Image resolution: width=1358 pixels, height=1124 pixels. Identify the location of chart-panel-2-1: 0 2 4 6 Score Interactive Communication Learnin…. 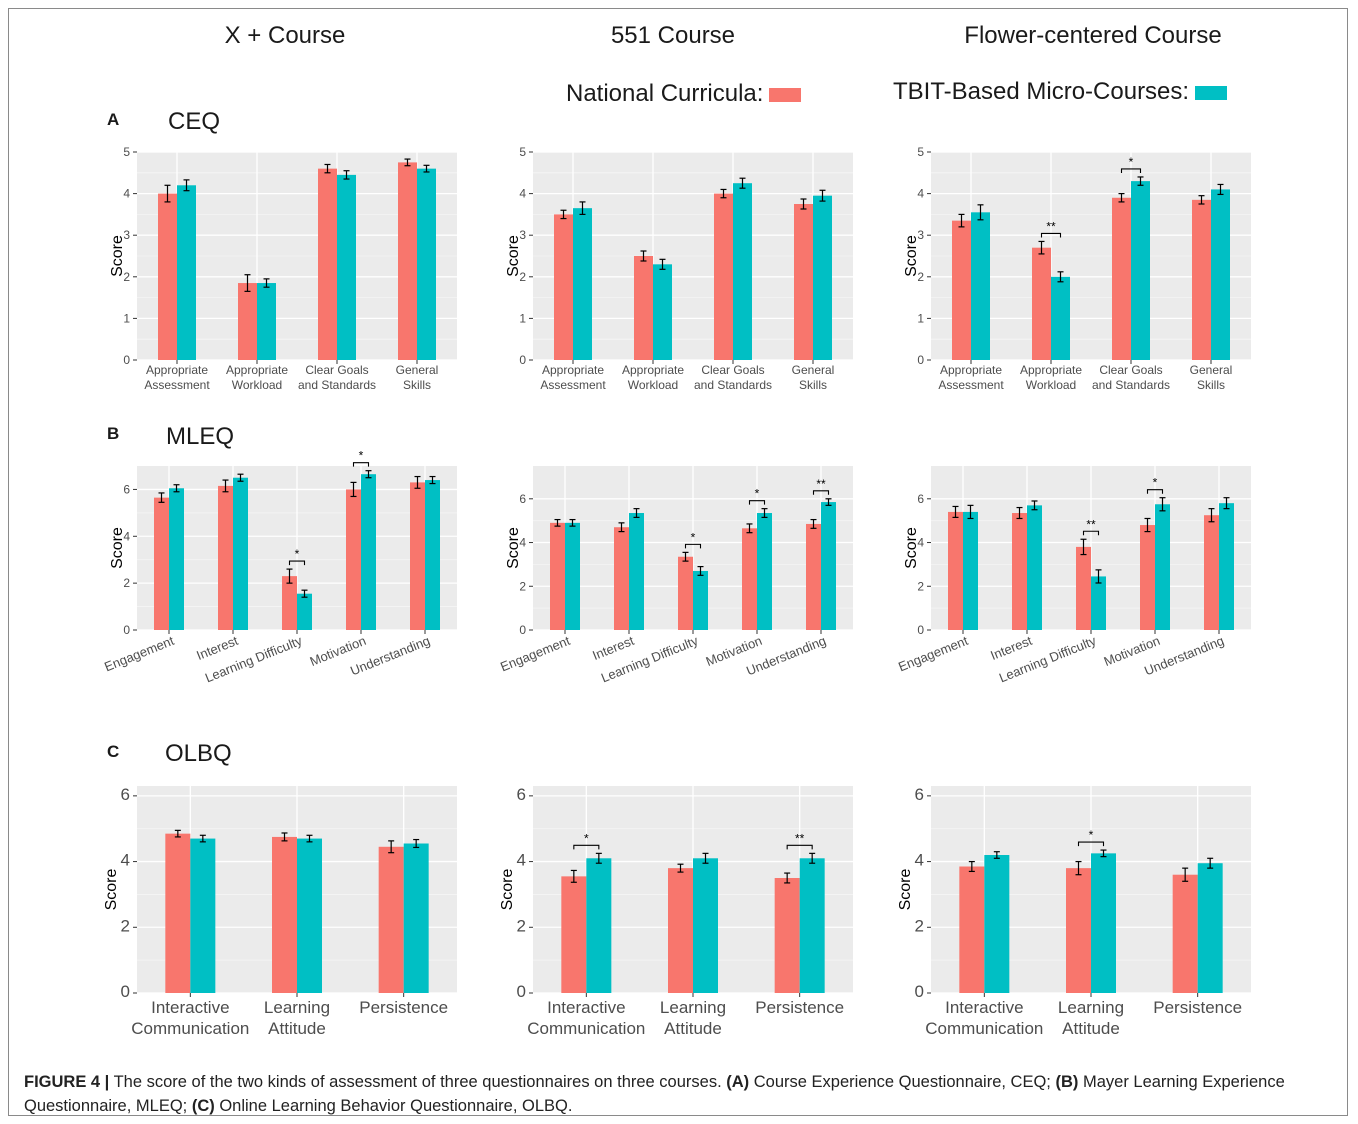
(676, 911).